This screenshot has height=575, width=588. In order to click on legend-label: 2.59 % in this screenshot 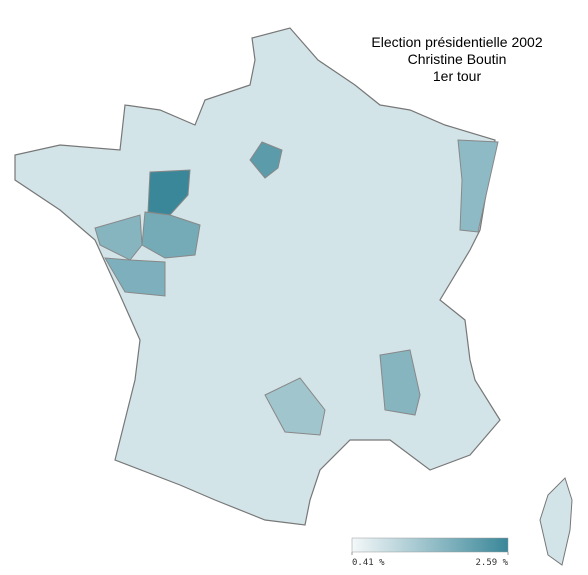, I will do `click(491, 563)`.